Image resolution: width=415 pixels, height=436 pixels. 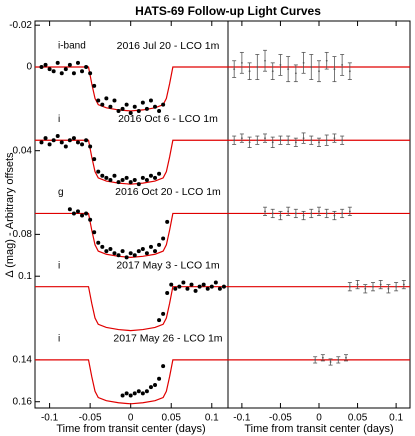 What do you see at coordinates (172, 418) in the screenshot?
I see `x-tick-label: 0.05` at bounding box center [172, 418].